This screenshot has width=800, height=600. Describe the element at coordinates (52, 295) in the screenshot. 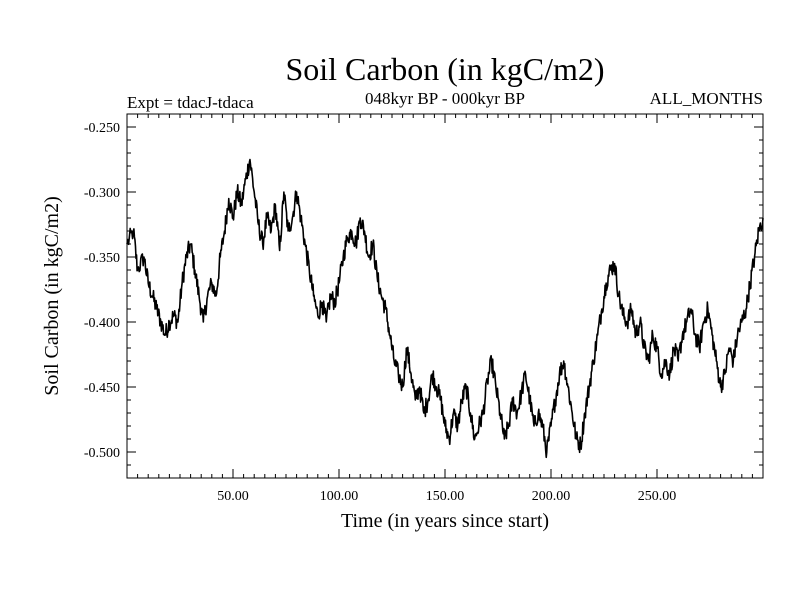

I see `y-axis-label: Soil Carbon (in kgC/m2)` at that location.